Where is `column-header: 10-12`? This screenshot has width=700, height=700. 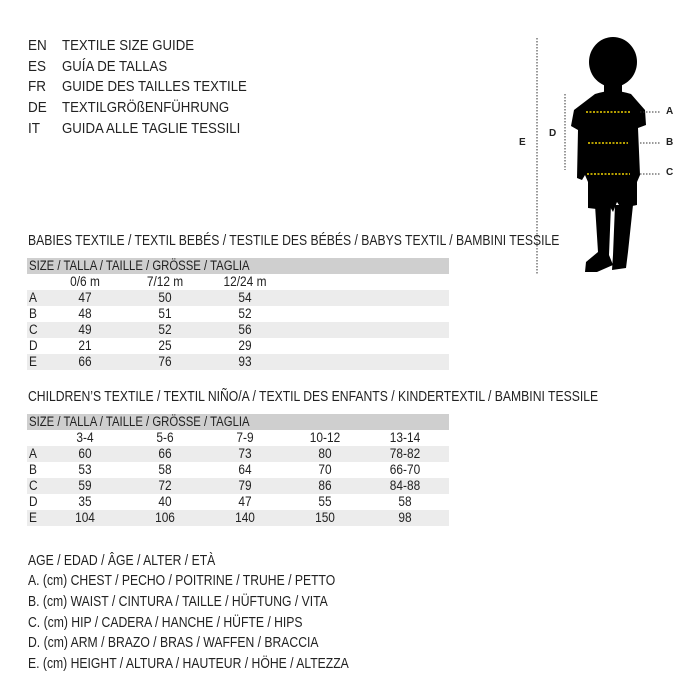
column-header: 10-12 is located at coordinates (325, 437).